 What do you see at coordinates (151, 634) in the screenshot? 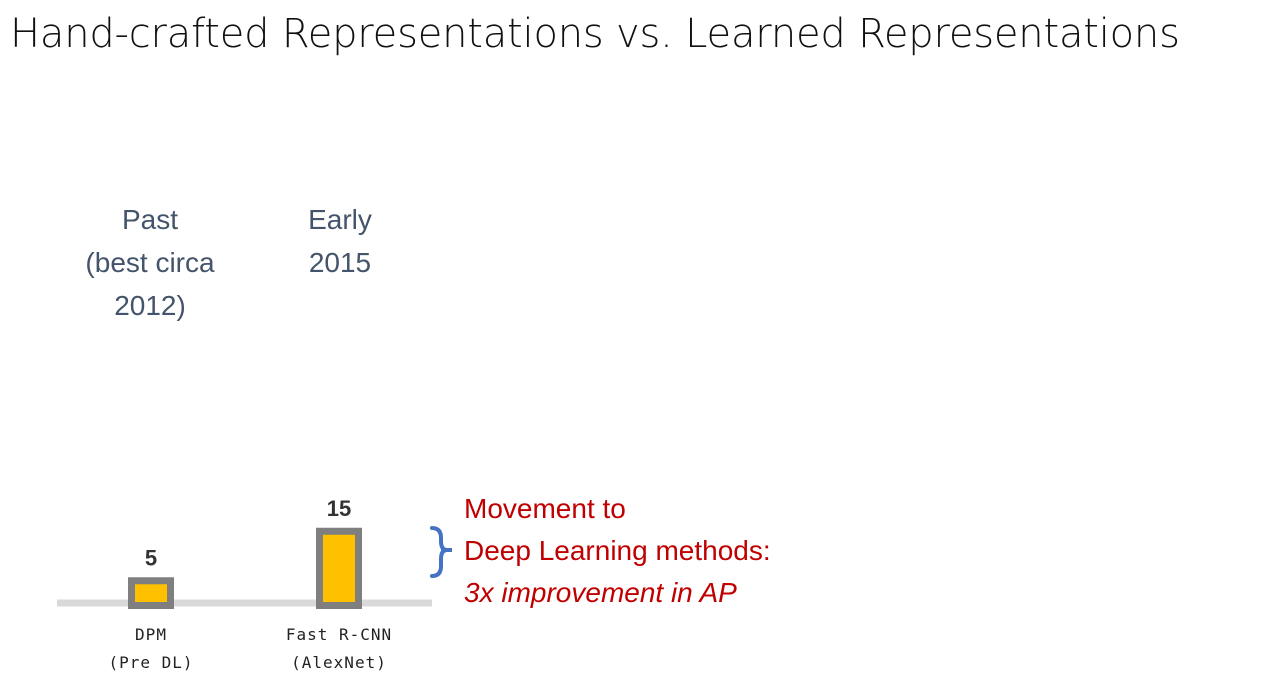
I see `category-label: DPM` at bounding box center [151, 634].